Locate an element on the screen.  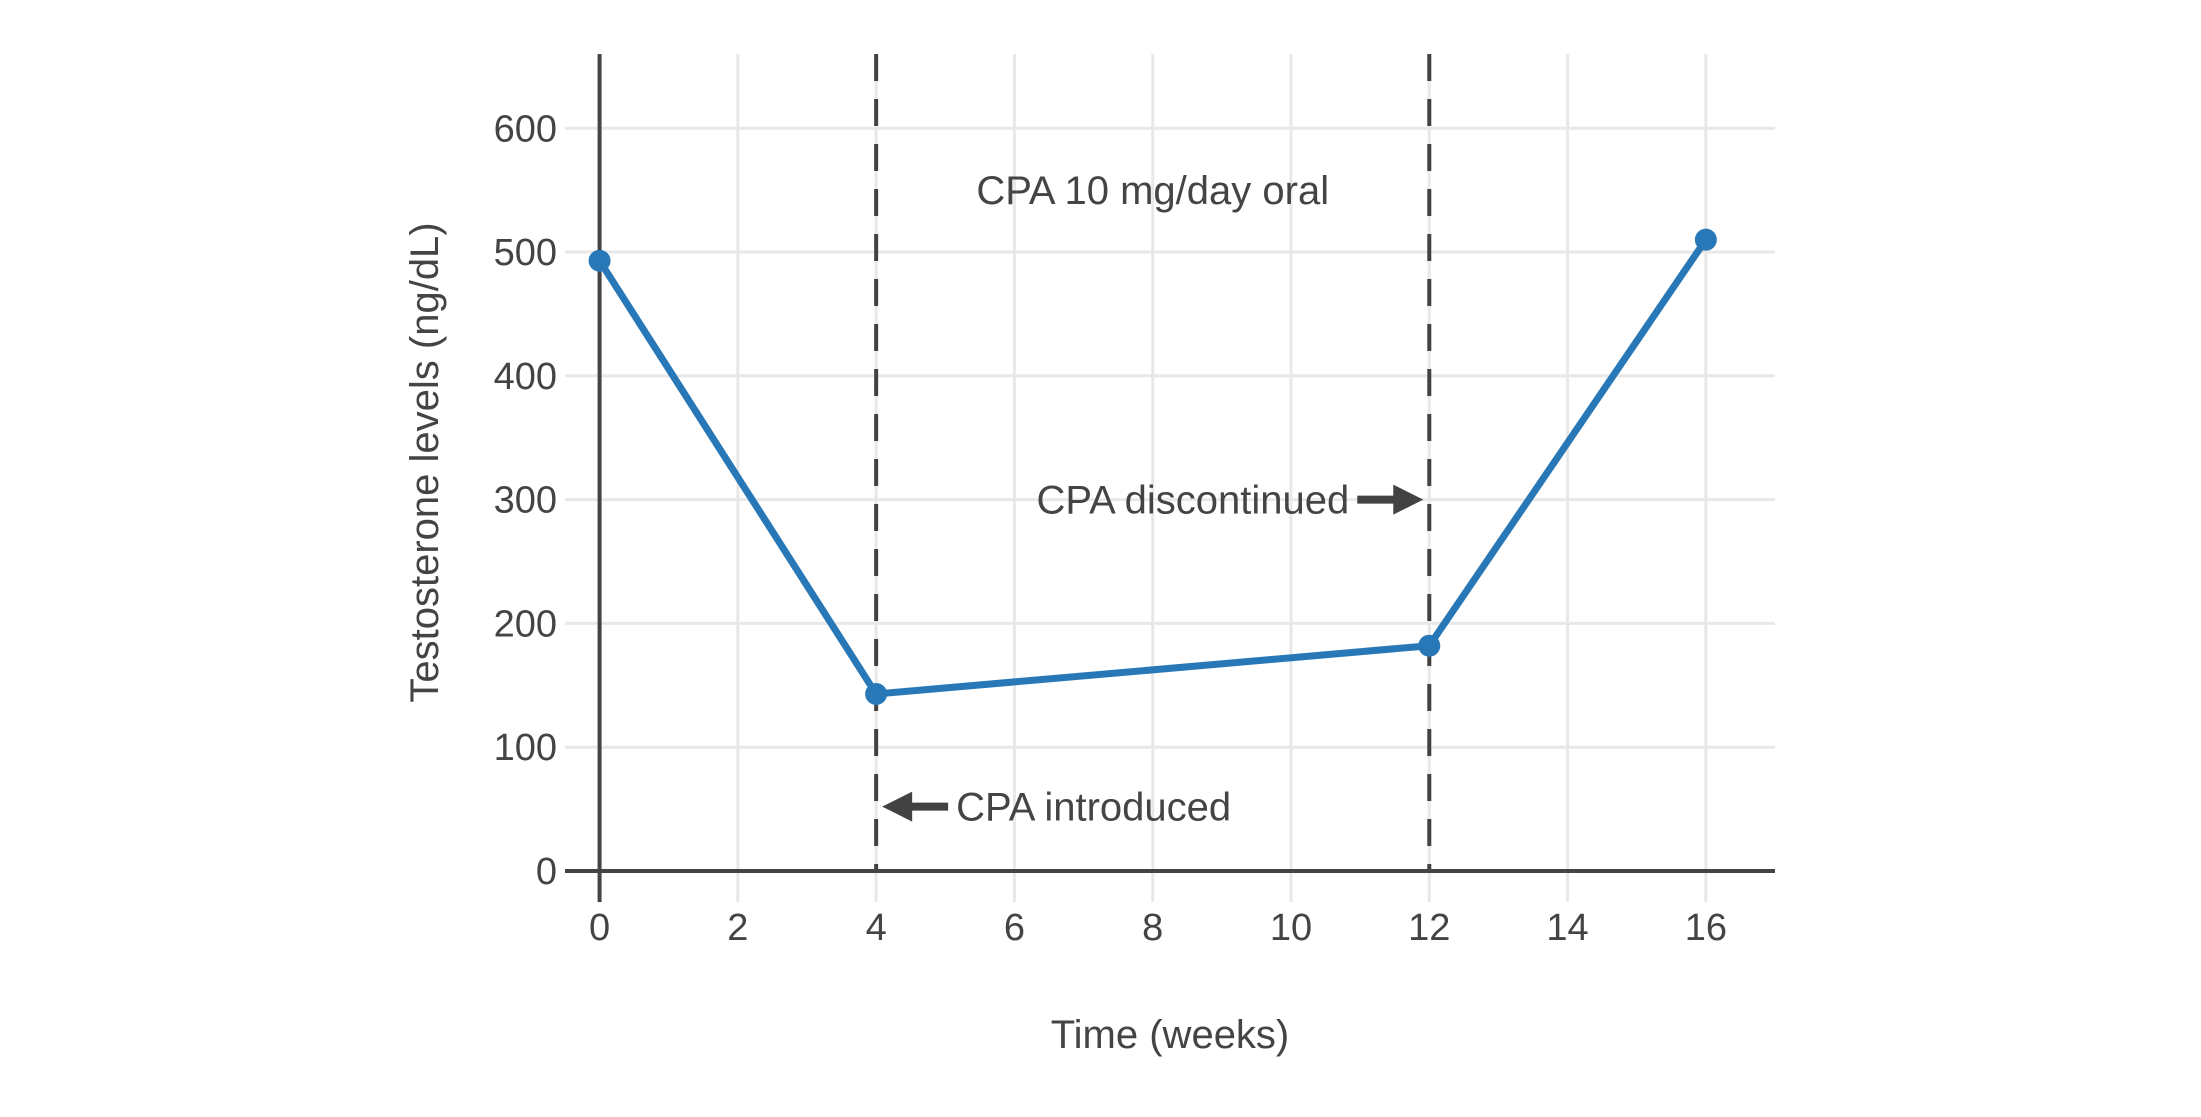
y-tick-label: 200 is located at coordinates (525, 624).